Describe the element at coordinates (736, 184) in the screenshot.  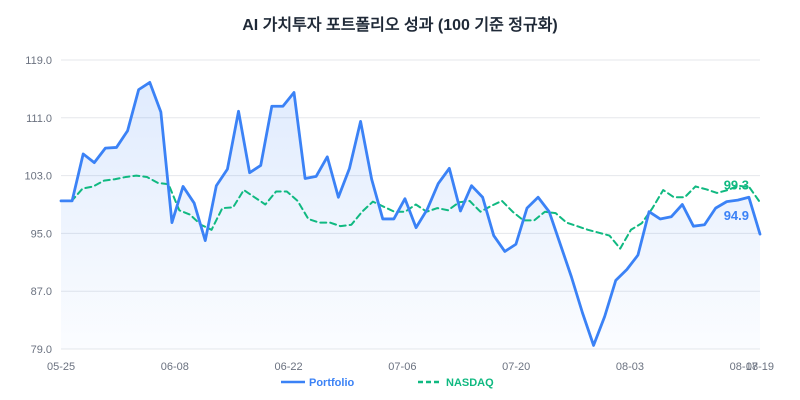
I see `nasdaq-end-label: 99.3` at that location.